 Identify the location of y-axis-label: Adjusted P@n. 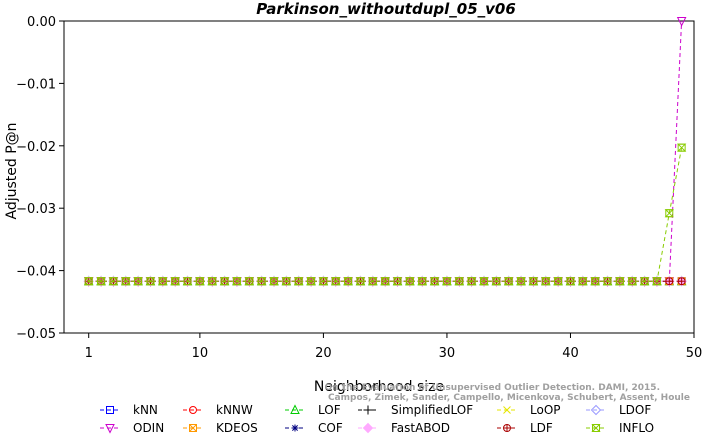
(12, 170).